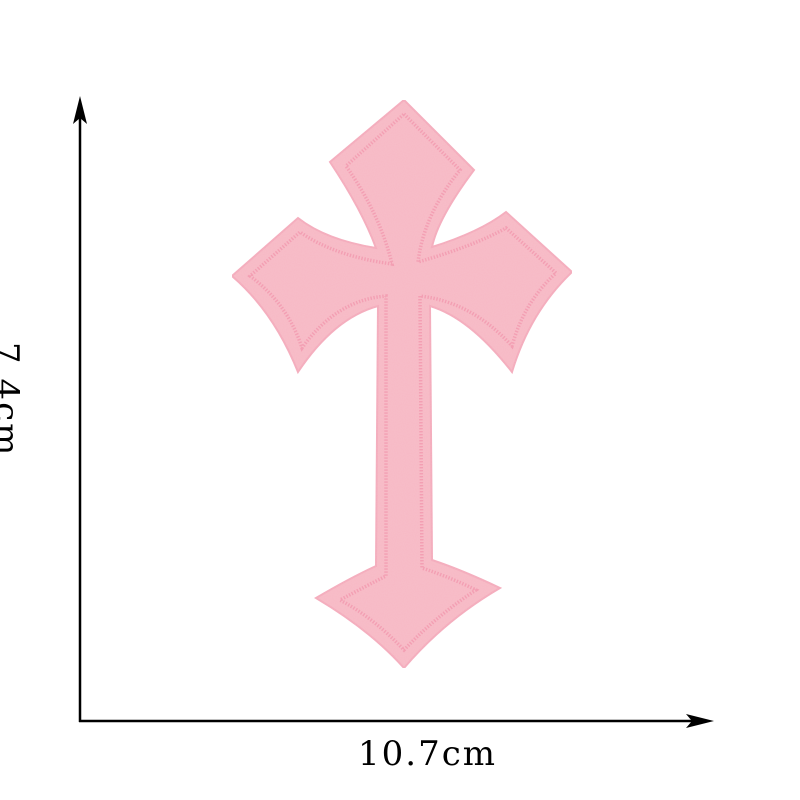  Describe the element at coordinates (427, 754) in the screenshot. I see `width-dimension-label: 10.7cm` at that location.